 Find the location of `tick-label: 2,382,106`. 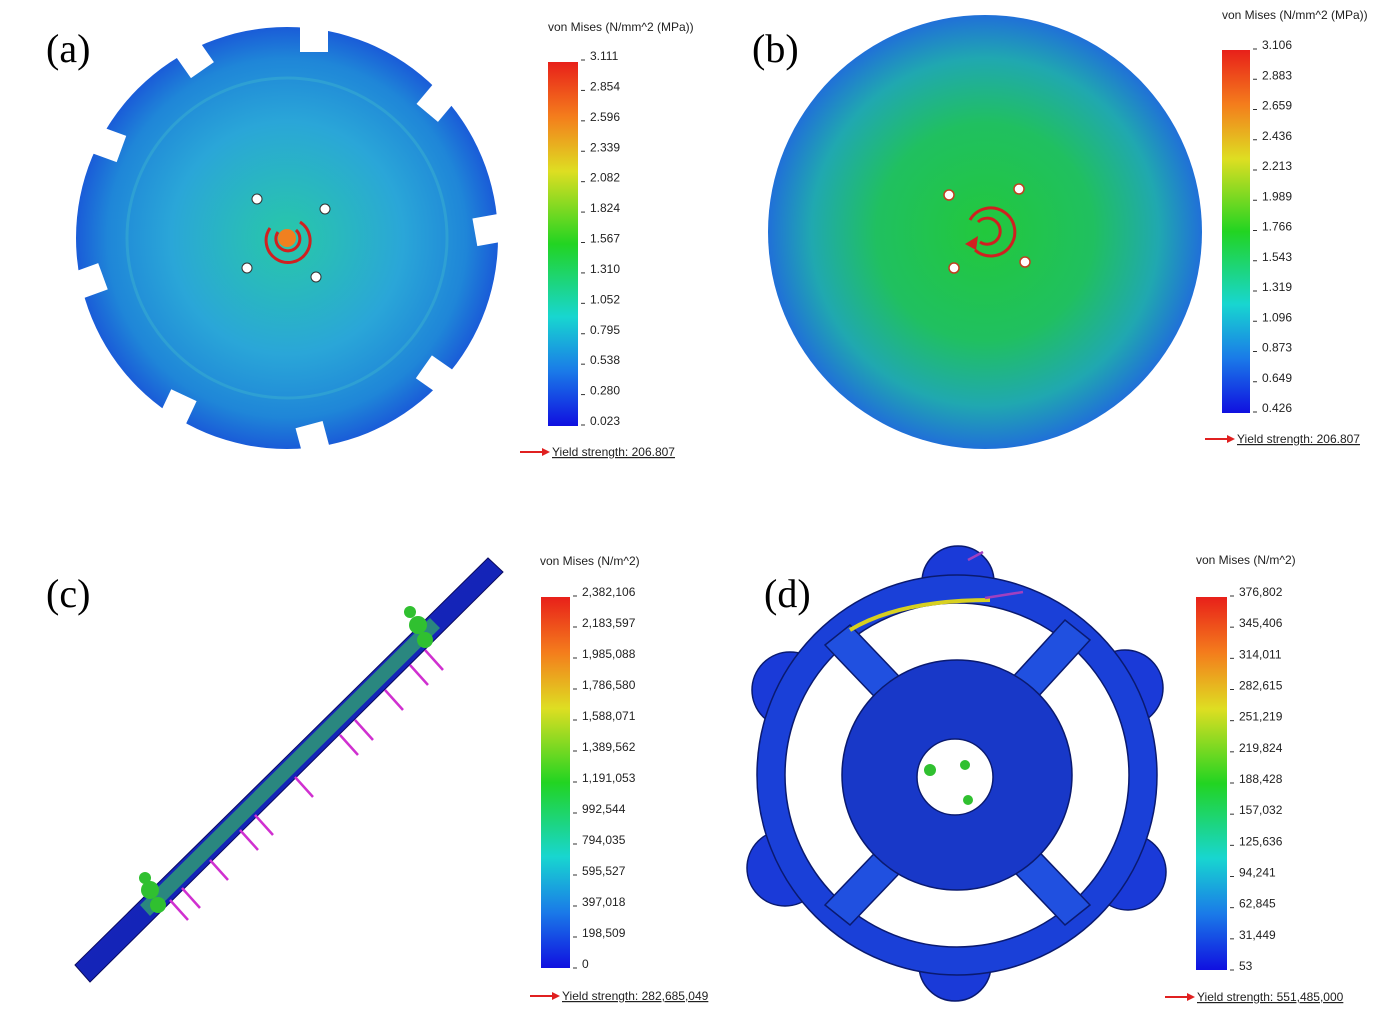

tick-label: 2,382,106 is located at coordinates (609, 592).